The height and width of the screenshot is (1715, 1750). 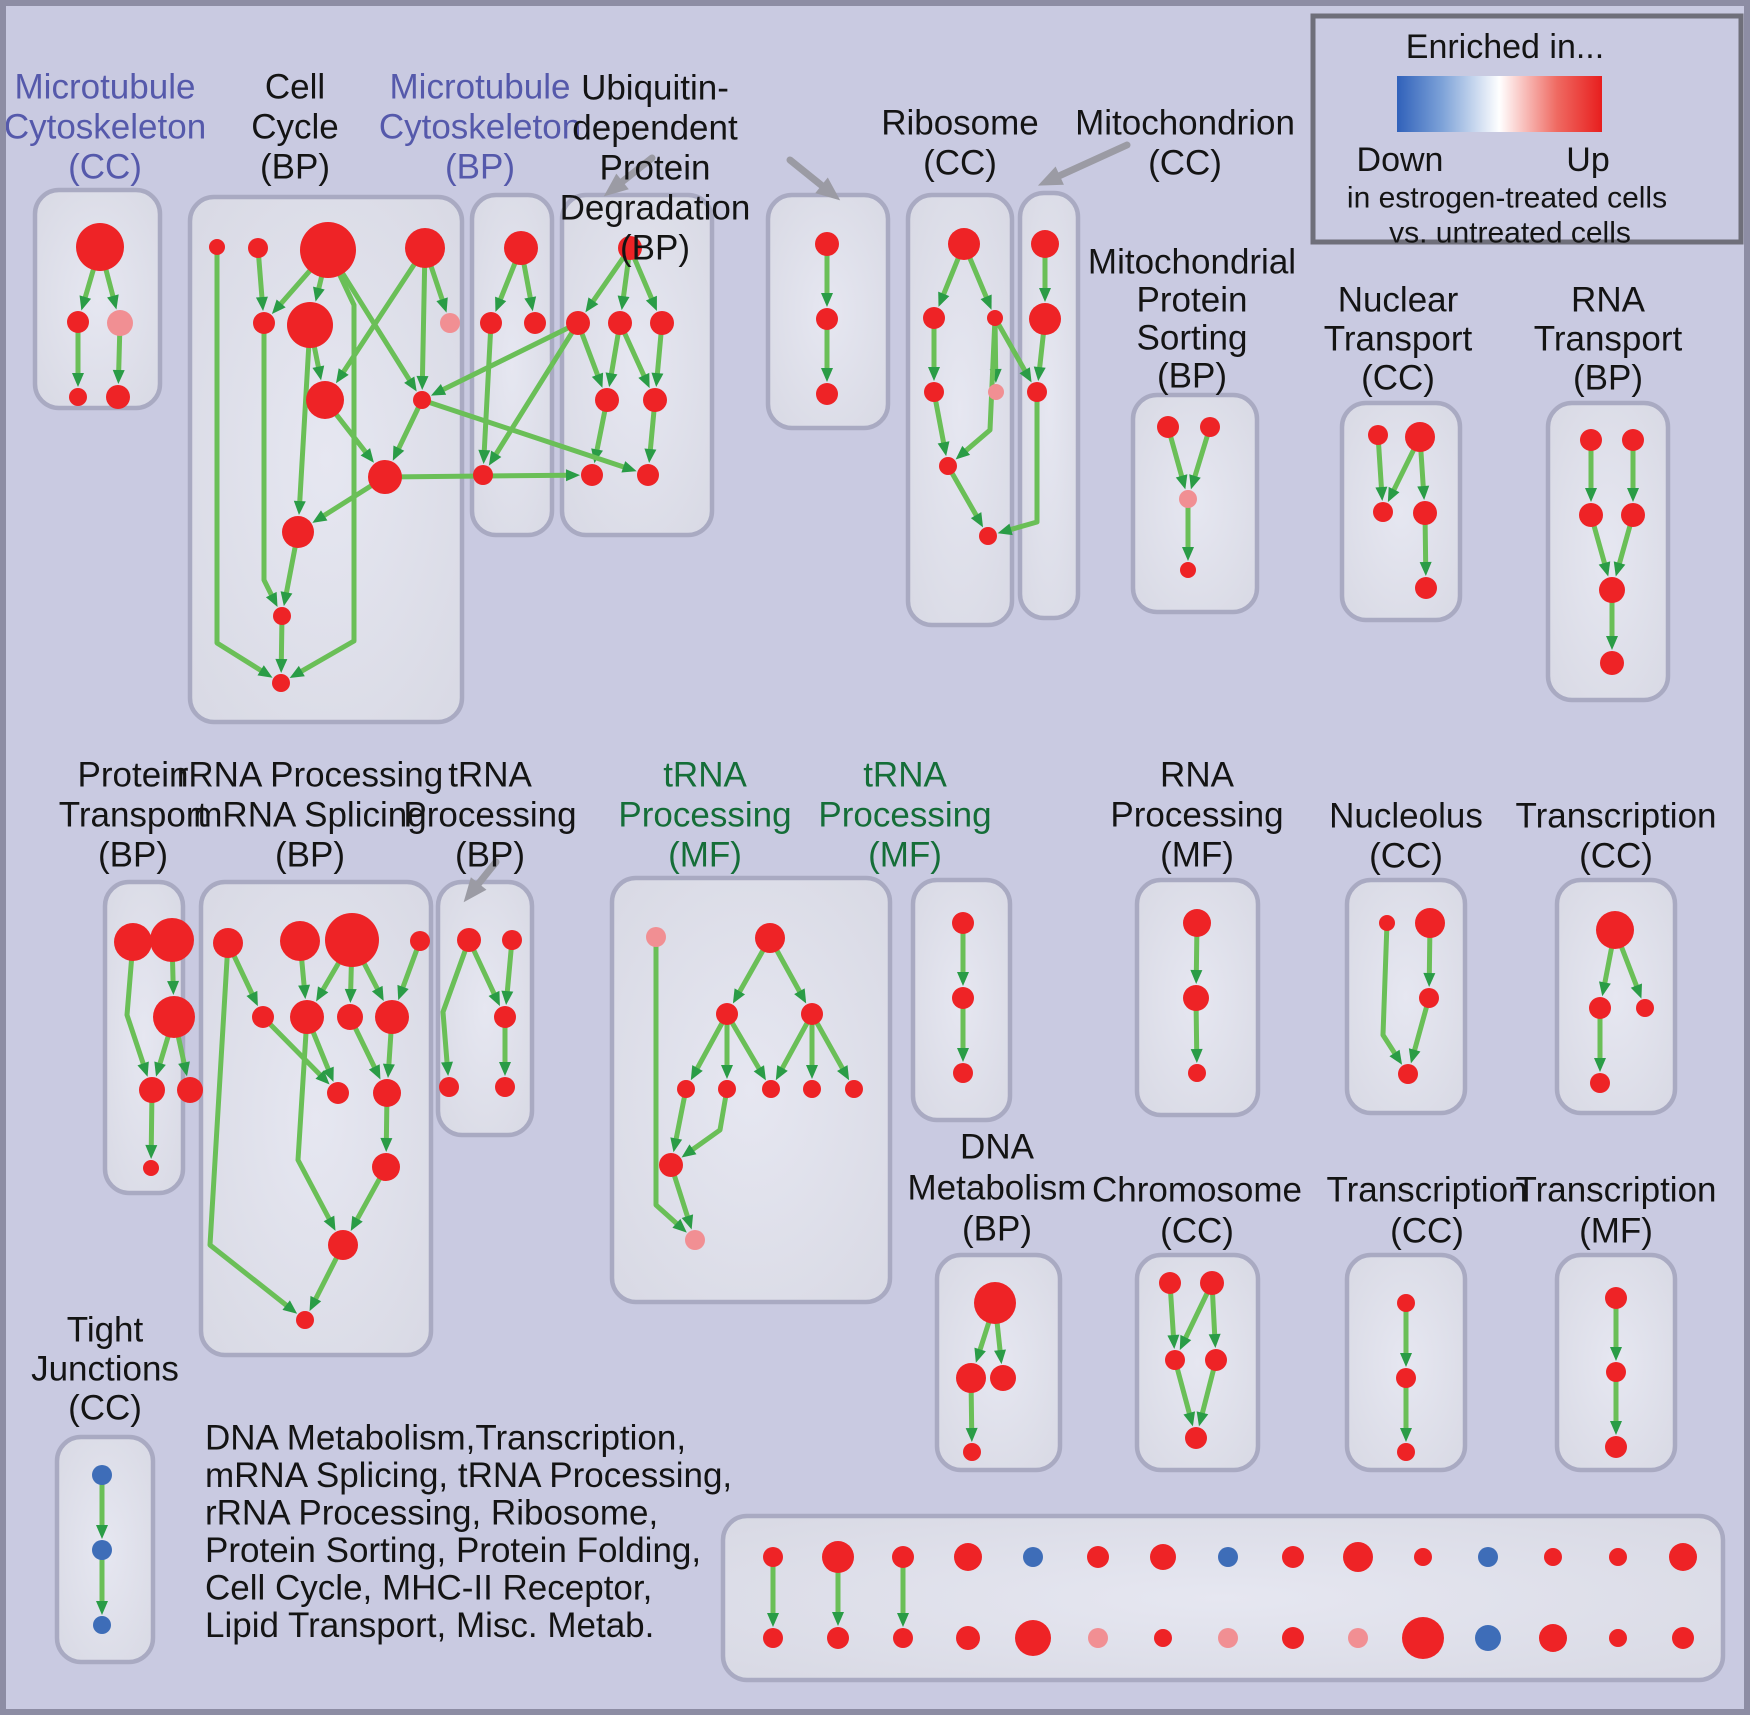 I want to click on label-nuclear-transport-line-0: Nuclear, so click(x=1398, y=300).